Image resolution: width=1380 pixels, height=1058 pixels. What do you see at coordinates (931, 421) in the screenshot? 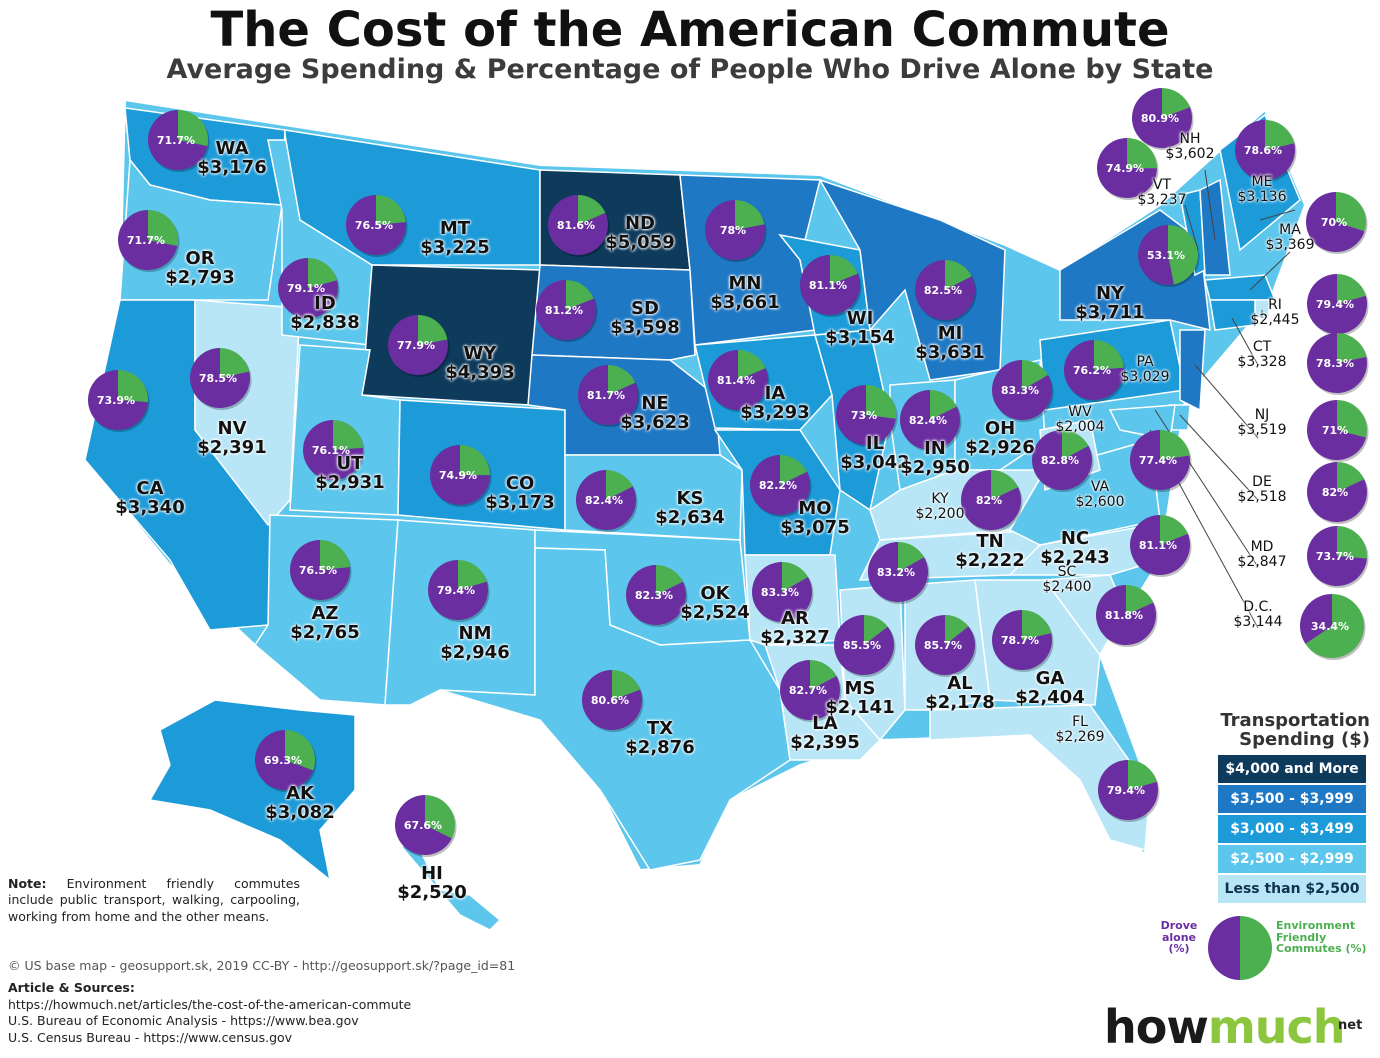
I see `state-pie-in: 82.4%` at bounding box center [931, 421].